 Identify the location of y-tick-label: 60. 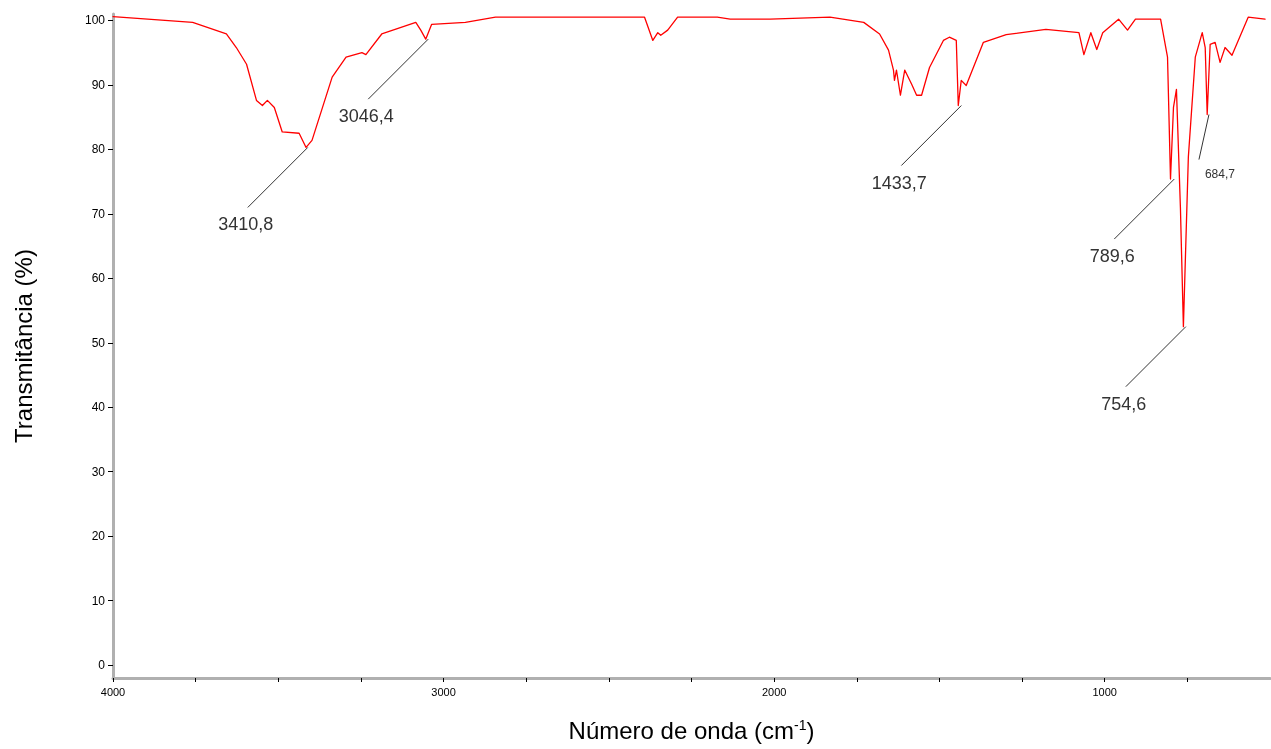
(98, 278).